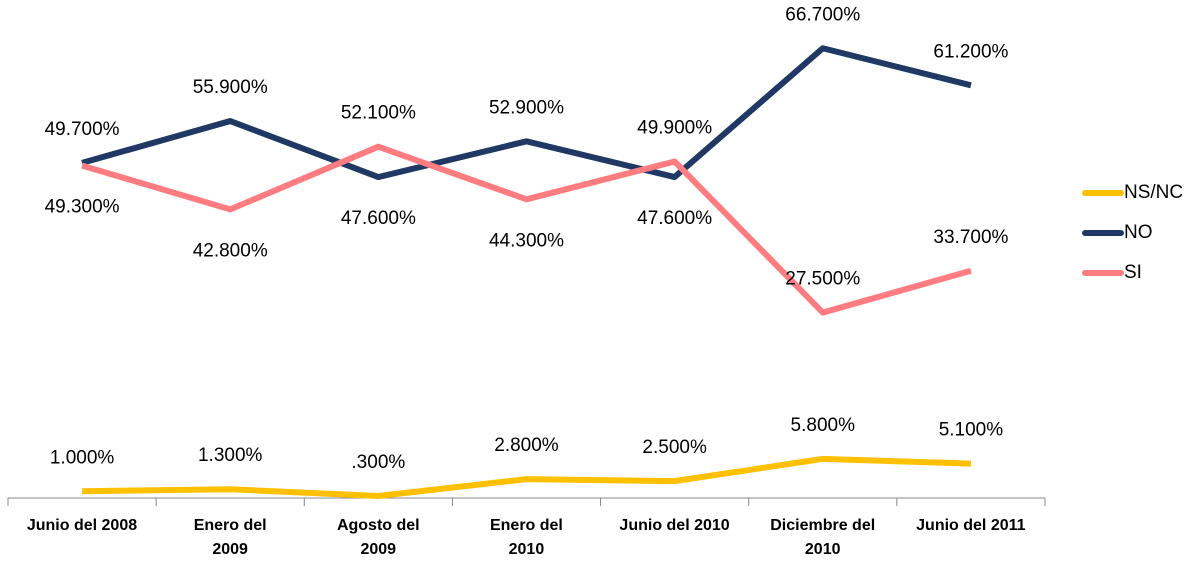  What do you see at coordinates (526, 445) in the screenshot?
I see `data-label: 2.800%` at bounding box center [526, 445].